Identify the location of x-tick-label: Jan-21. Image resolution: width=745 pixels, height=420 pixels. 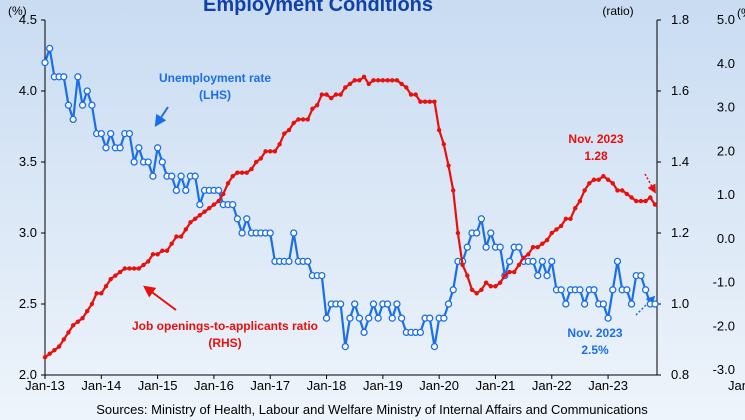
(496, 385).